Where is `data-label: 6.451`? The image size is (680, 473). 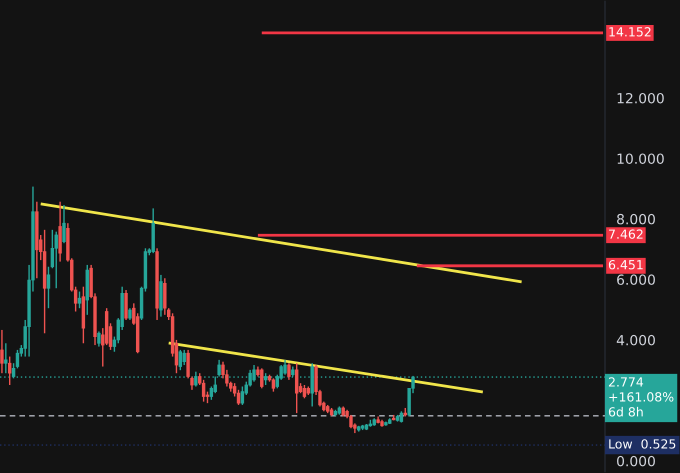
data-label: 6.451 is located at coordinates (625, 265).